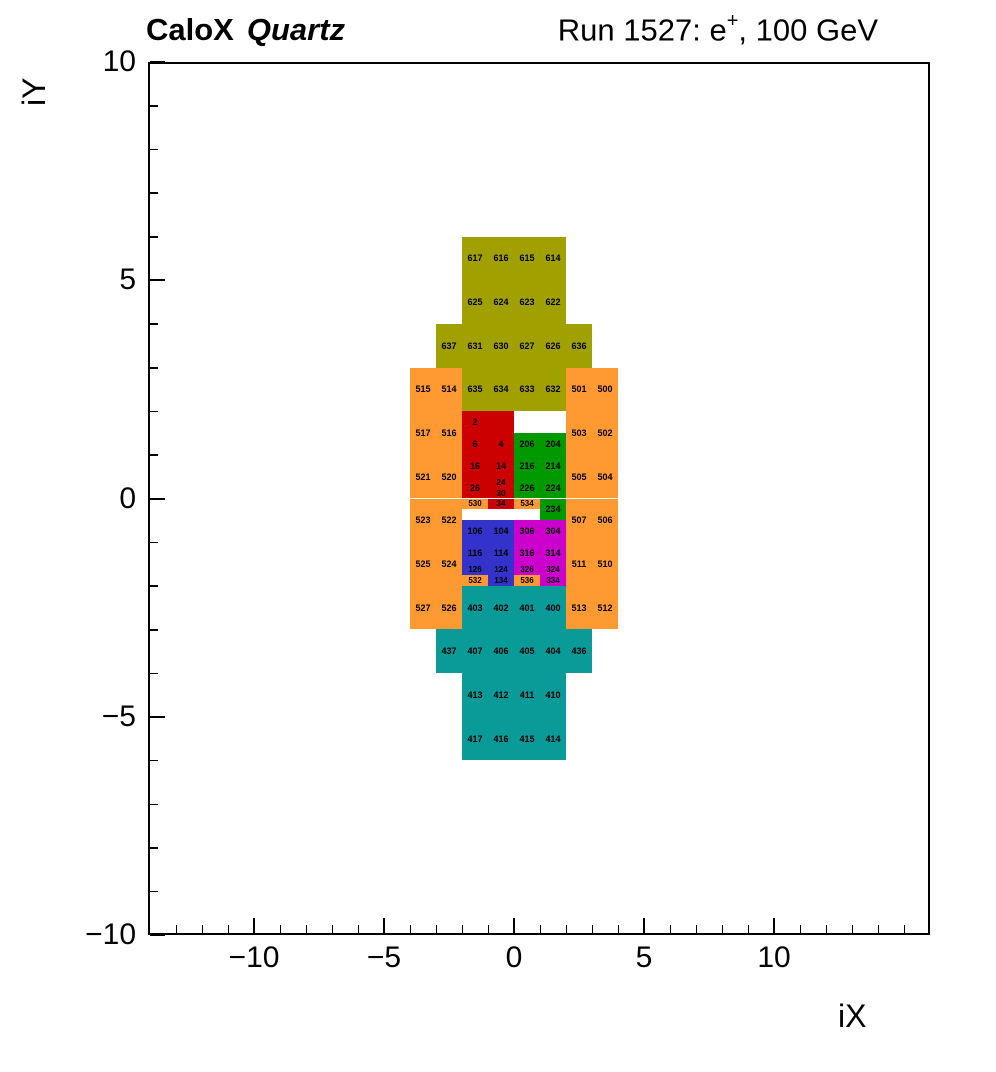  I want to click on detector-cell-517: 517, so click(423, 433).